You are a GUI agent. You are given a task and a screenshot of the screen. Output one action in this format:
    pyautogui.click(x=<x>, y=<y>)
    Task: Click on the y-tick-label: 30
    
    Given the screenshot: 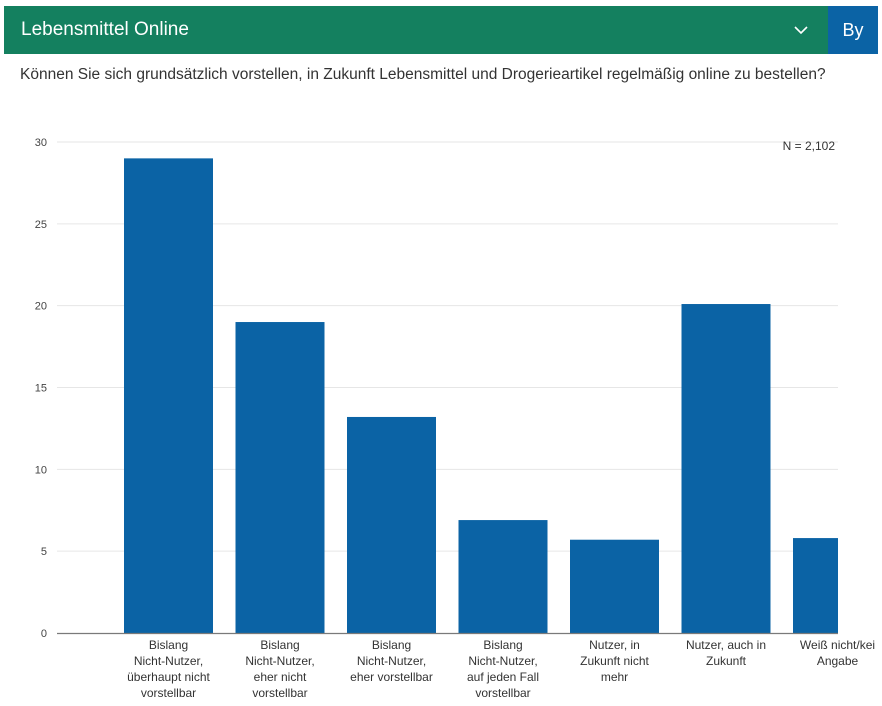 What is the action you would take?
    pyautogui.click(x=41, y=143)
    